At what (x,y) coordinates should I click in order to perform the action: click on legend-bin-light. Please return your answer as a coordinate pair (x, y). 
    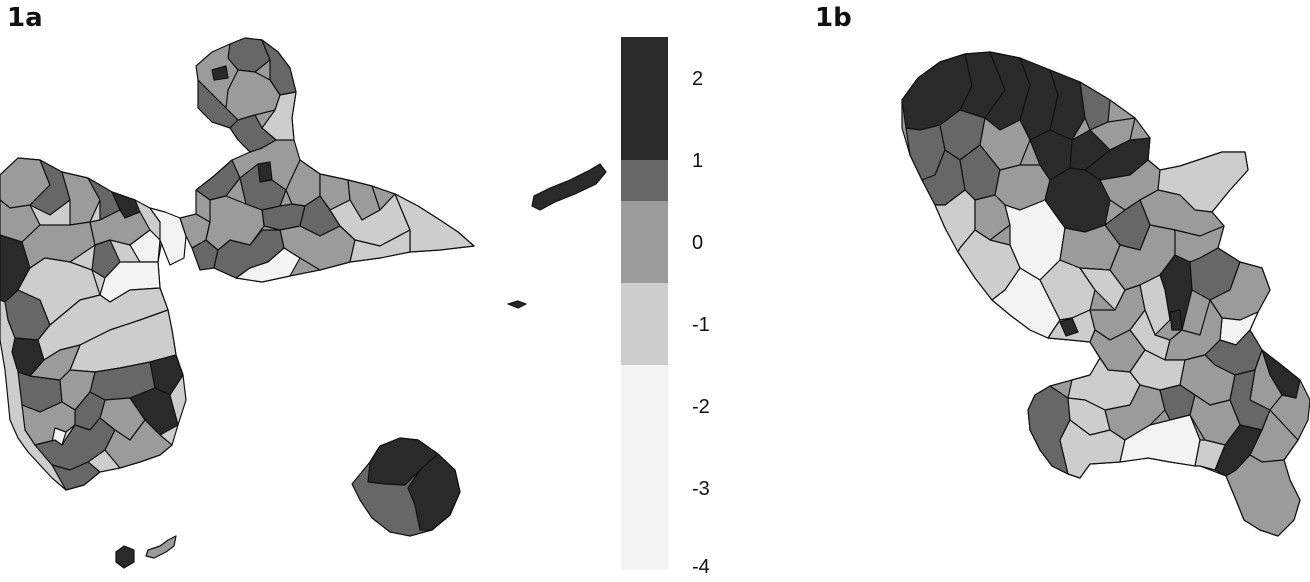
    Looking at the image, I should click on (644, 324).